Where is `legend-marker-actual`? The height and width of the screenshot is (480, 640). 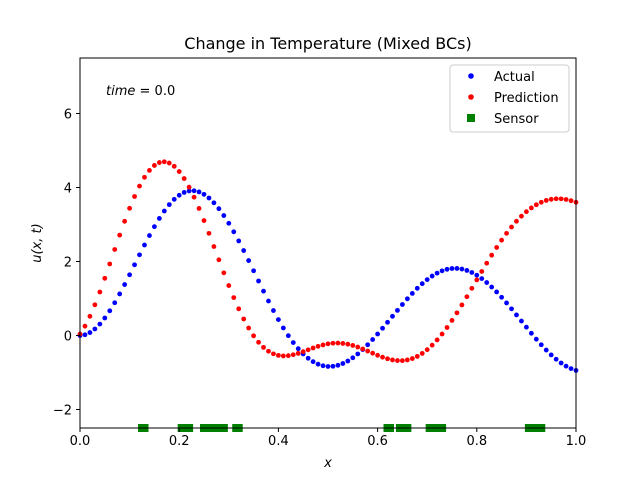 legend-marker-actual is located at coordinates (471, 76).